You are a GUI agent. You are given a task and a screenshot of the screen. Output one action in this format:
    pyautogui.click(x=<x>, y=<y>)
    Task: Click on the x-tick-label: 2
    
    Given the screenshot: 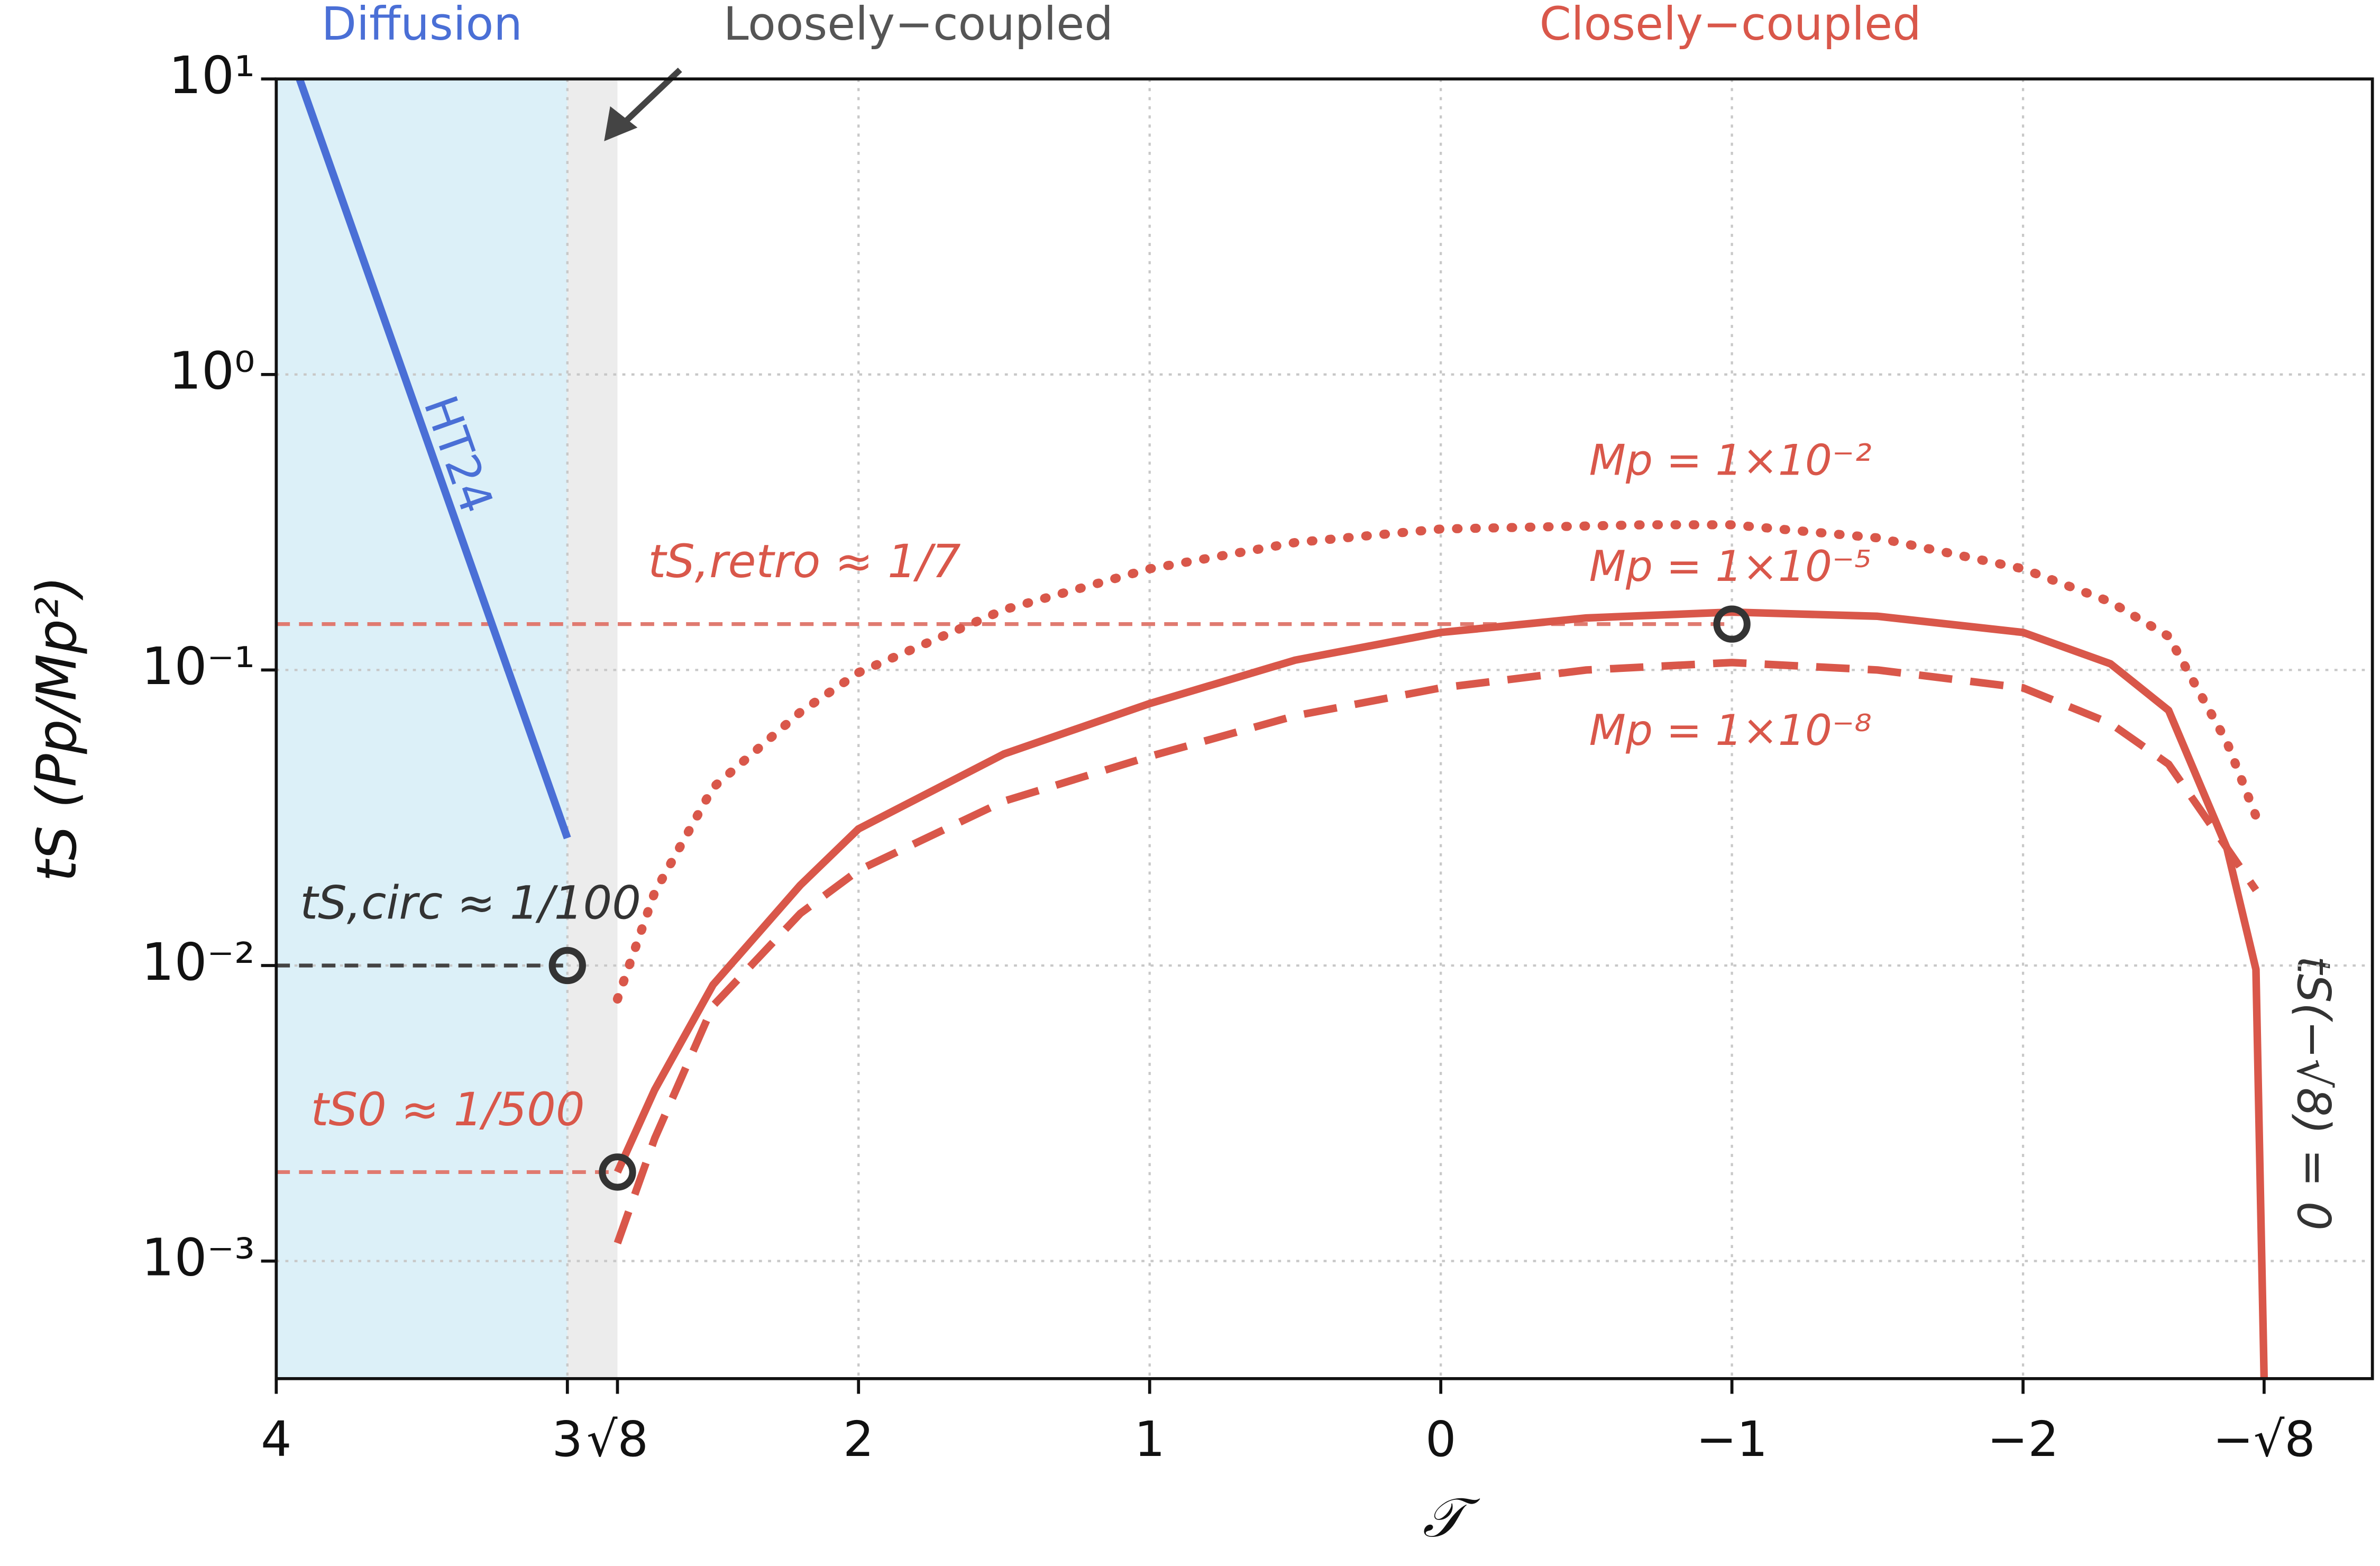 What is the action you would take?
    pyautogui.click(x=858, y=1439)
    